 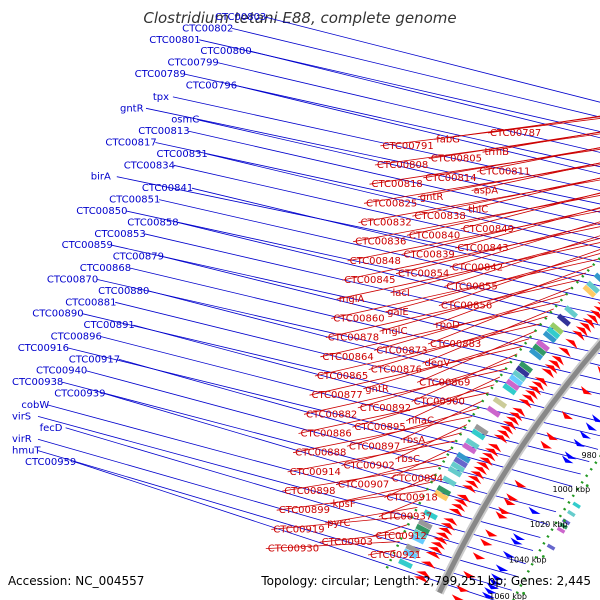 I want to click on right-gene-label: CTC00919, so click(x=298, y=529).